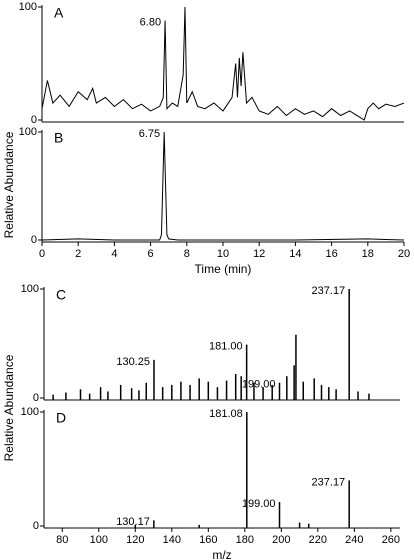  What do you see at coordinates (58, 138) in the screenshot?
I see `panel-label: B` at bounding box center [58, 138].